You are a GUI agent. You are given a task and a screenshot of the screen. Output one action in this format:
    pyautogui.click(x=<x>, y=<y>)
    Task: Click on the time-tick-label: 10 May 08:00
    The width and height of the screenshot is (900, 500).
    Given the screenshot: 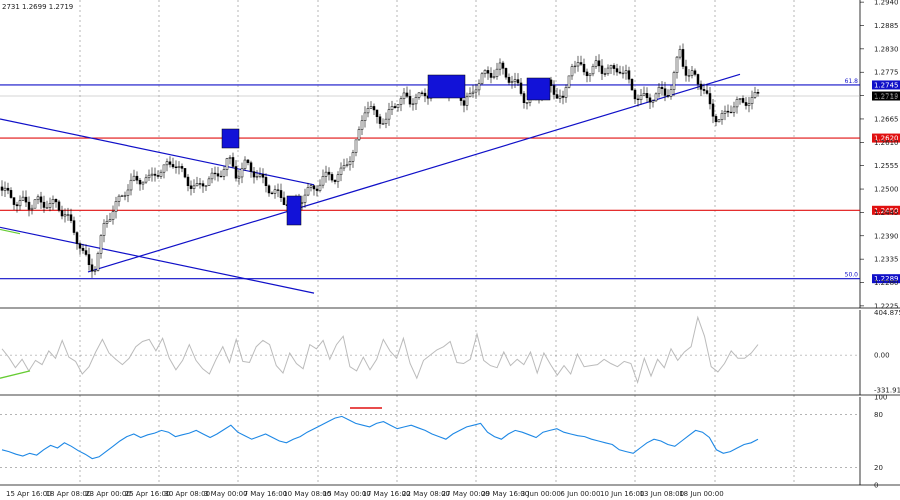 What is the action you would take?
    pyautogui.click(x=307, y=494)
    